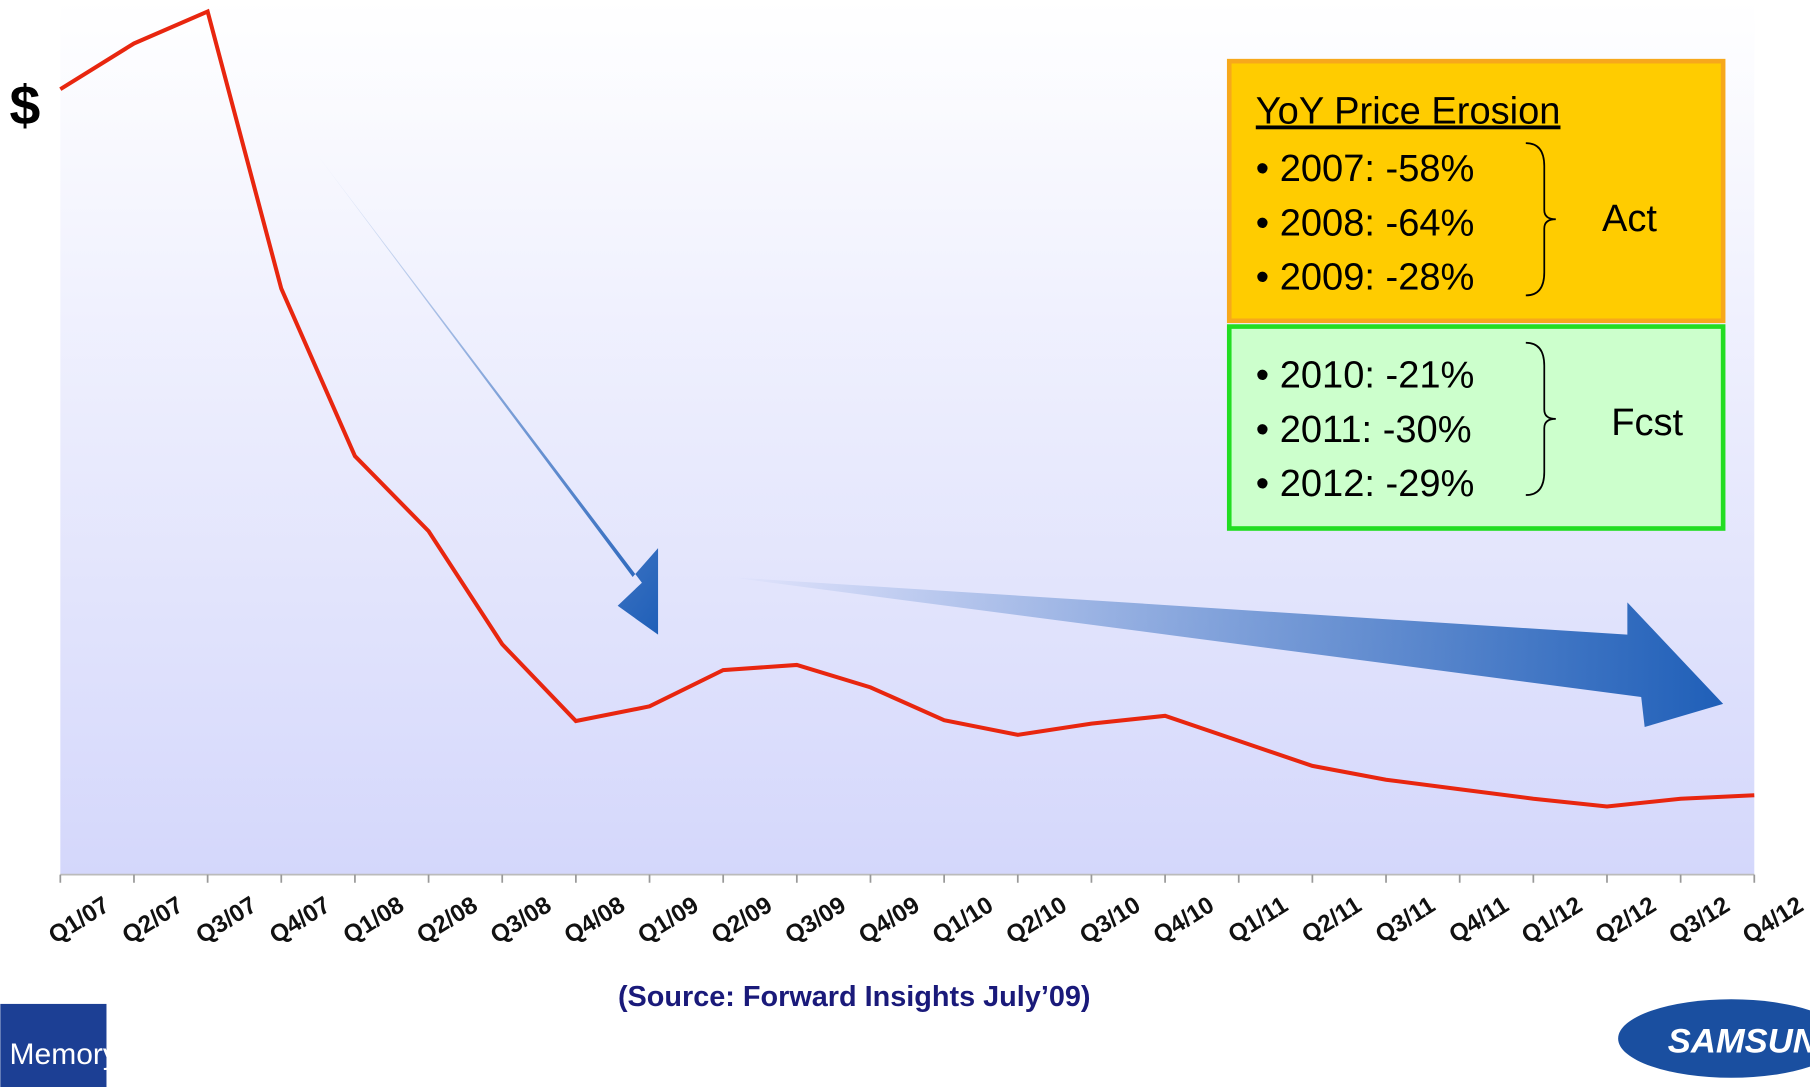 This screenshot has height=1087, width=1810. I want to click on x-tick-label: Q1/10, so click(963, 920).